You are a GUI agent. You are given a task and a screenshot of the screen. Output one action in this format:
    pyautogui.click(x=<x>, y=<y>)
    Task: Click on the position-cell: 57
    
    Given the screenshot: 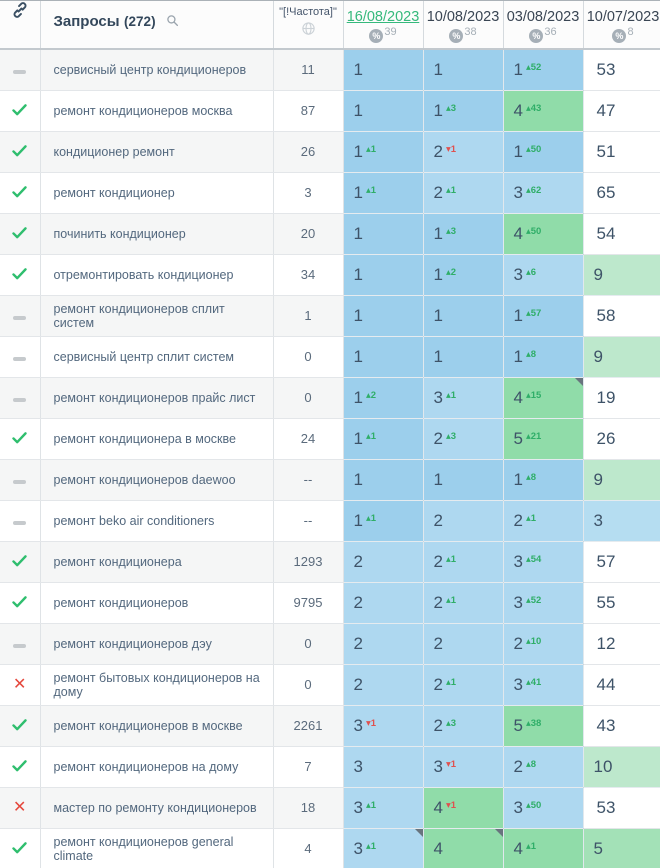 What is the action you would take?
    pyautogui.click(x=621, y=562)
    